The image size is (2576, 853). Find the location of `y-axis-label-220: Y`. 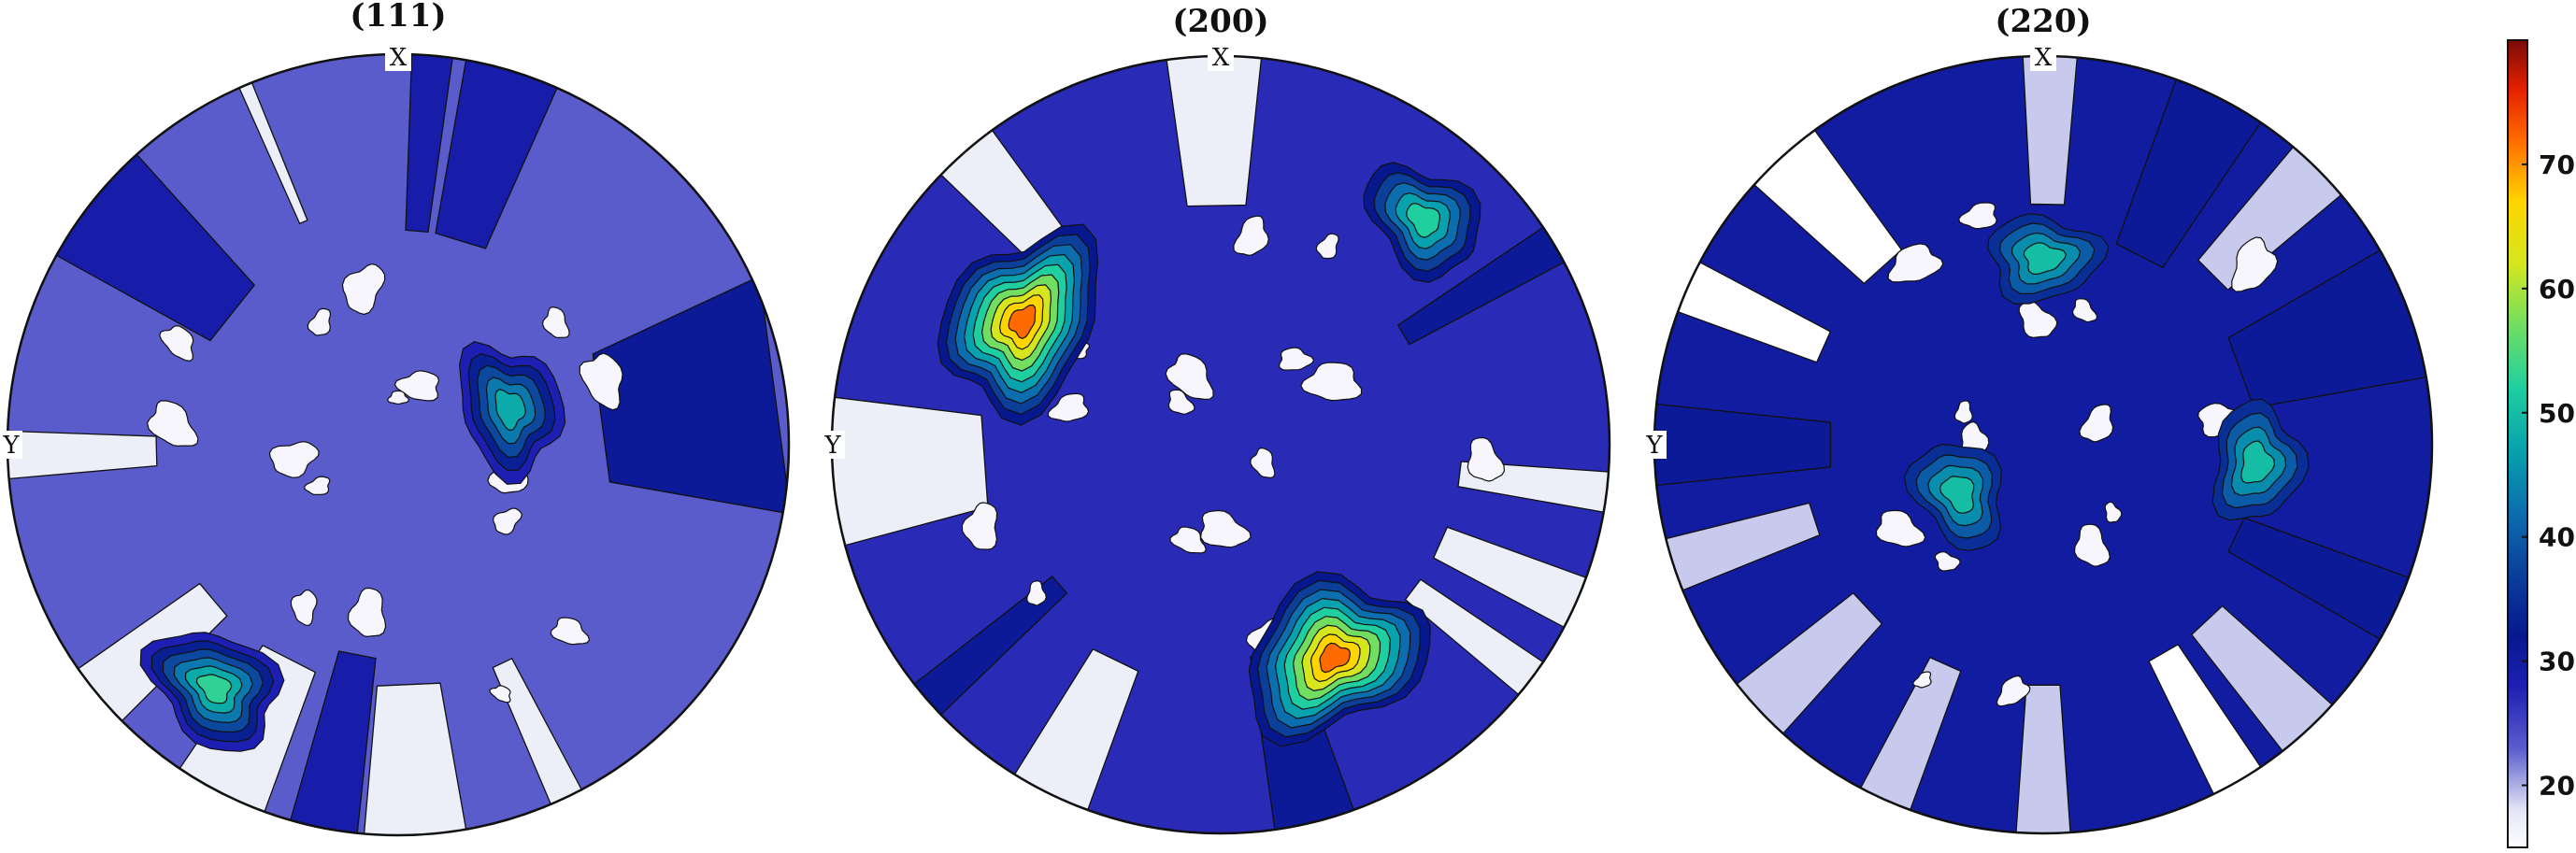

y-axis-label-220: Y is located at coordinates (1654, 445).